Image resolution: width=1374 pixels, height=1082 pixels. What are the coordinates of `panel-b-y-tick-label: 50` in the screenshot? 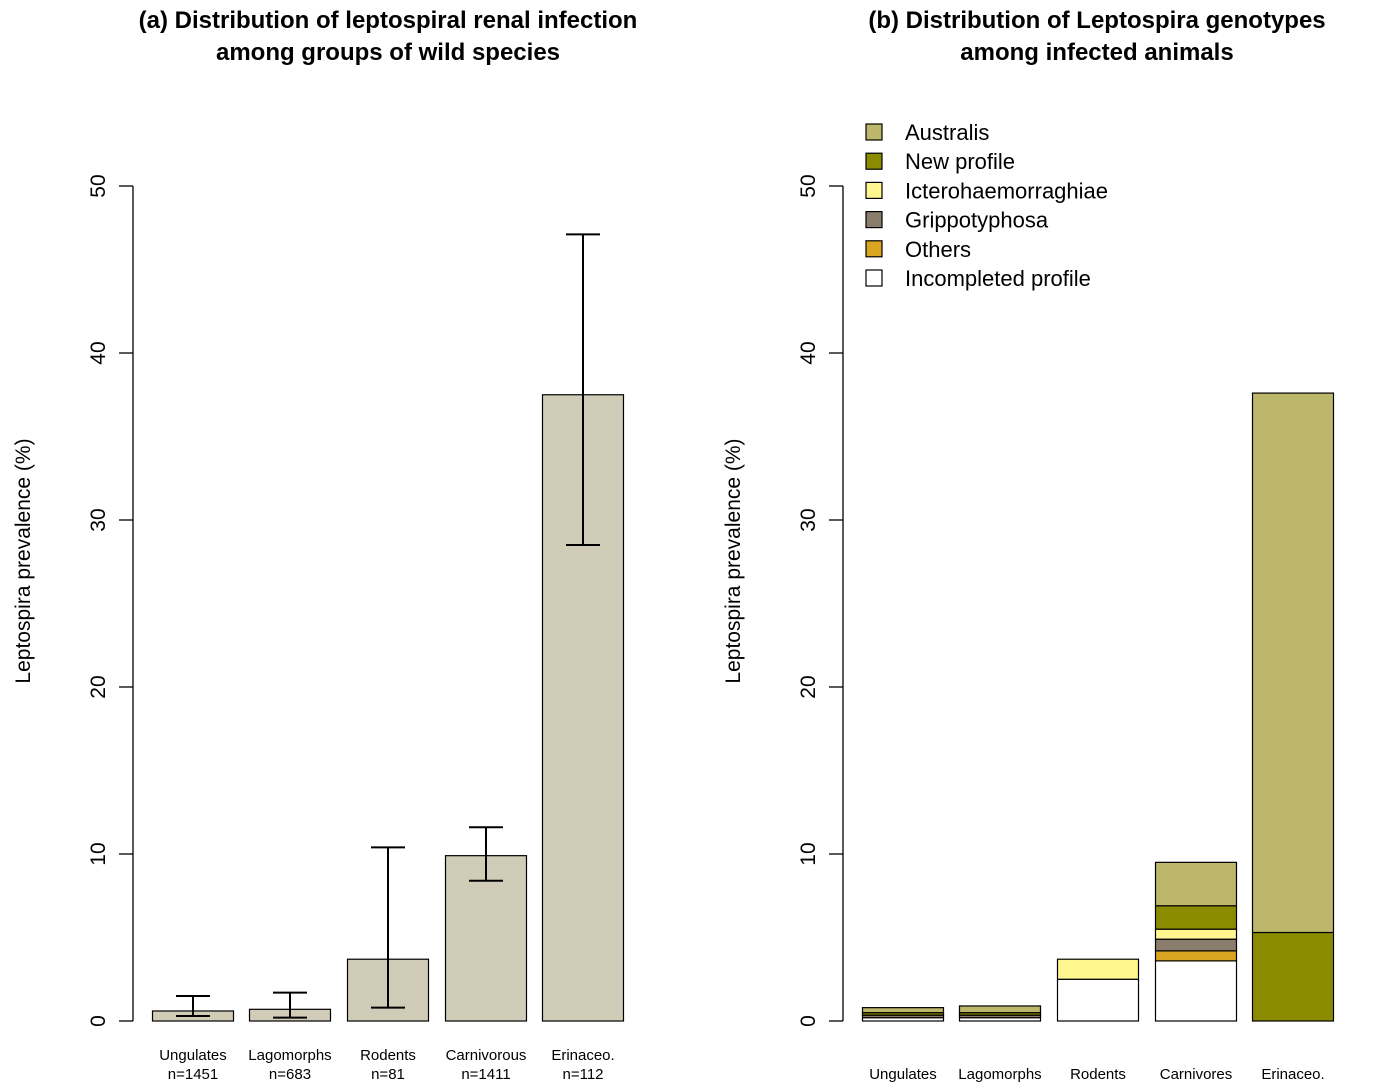 It's located at (808, 185).